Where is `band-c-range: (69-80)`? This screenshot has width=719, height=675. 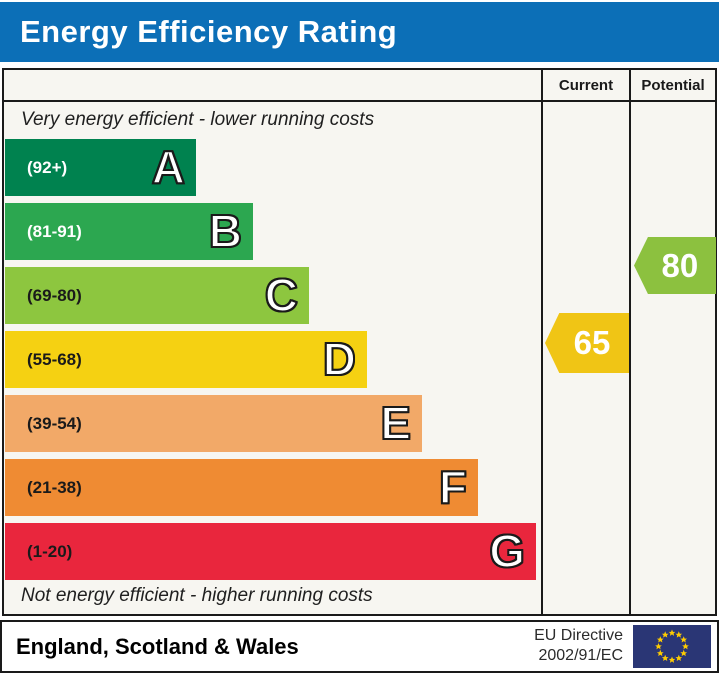
band-c-range: (69-80) is located at coordinates (54, 295).